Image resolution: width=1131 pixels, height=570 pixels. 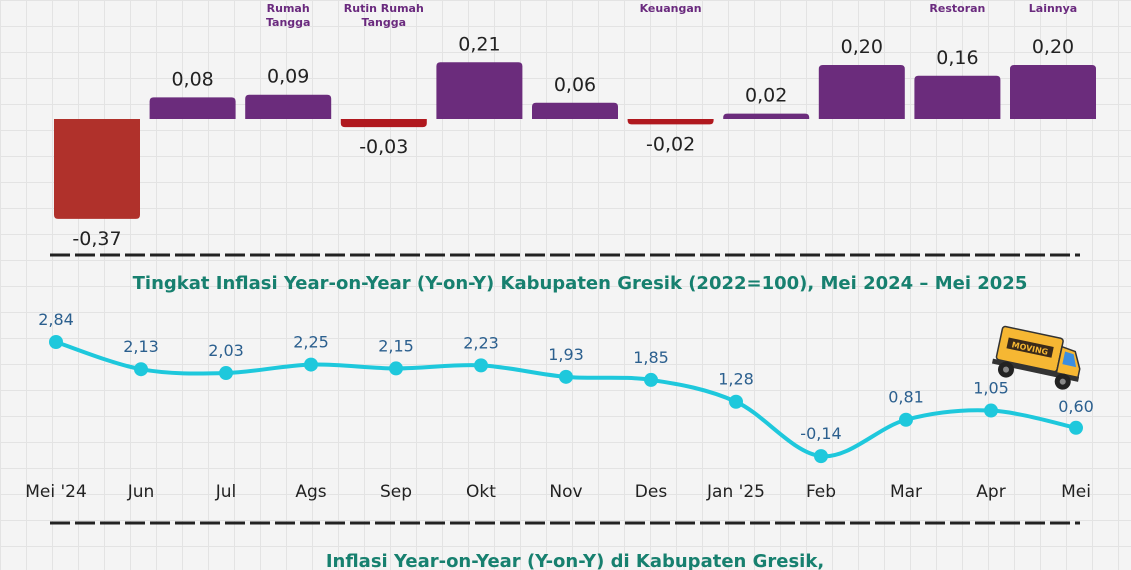 What do you see at coordinates (821, 492) in the screenshot?
I see `x-tick-label: Feb` at bounding box center [821, 492].